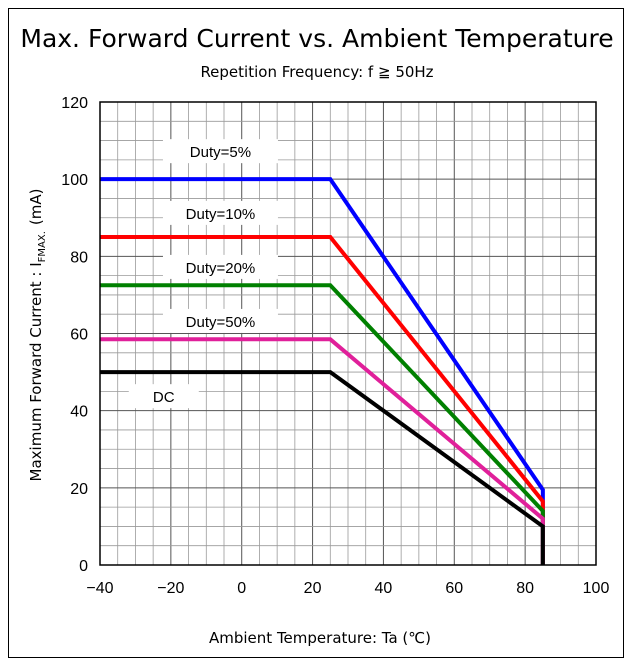  I want to click on x-tick-label: 100, so click(596, 588).